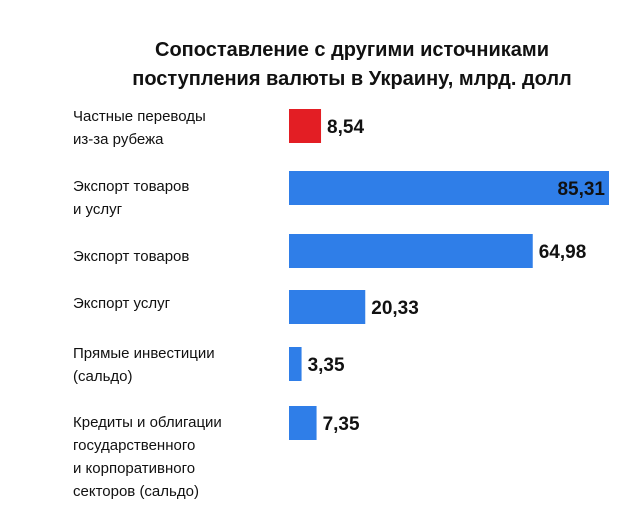 The width and height of the screenshot is (640, 512). What do you see at coordinates (103, 376) in the screenshot?
I see `category-label-line: (сальдо)` at bounding box center [103, 376].